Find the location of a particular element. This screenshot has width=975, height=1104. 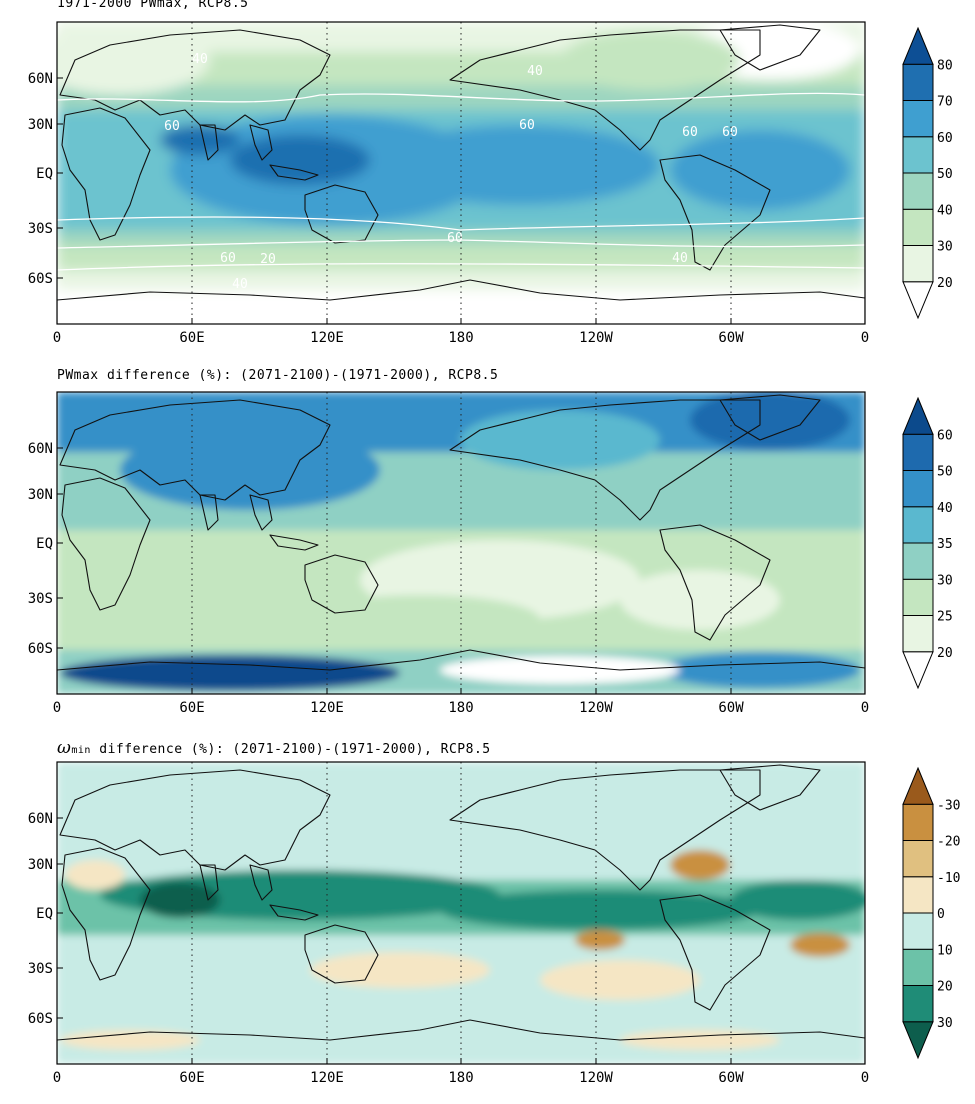

colorbar: 30 20 10 0 -10 -20 -30 is located at coordinates (931, 913).